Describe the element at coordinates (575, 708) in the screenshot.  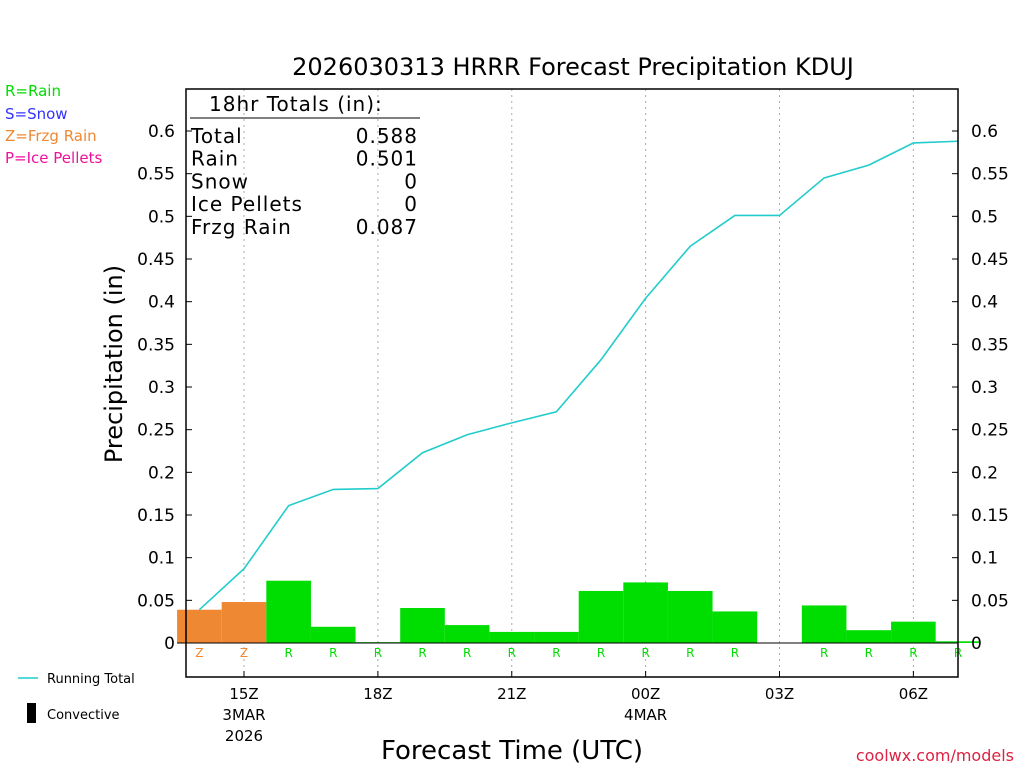
I see `x-axis-ticks: 15Z 3MAR 2026 18Z 21Z 00Z 4MAR 03Z 06Z` at that location.